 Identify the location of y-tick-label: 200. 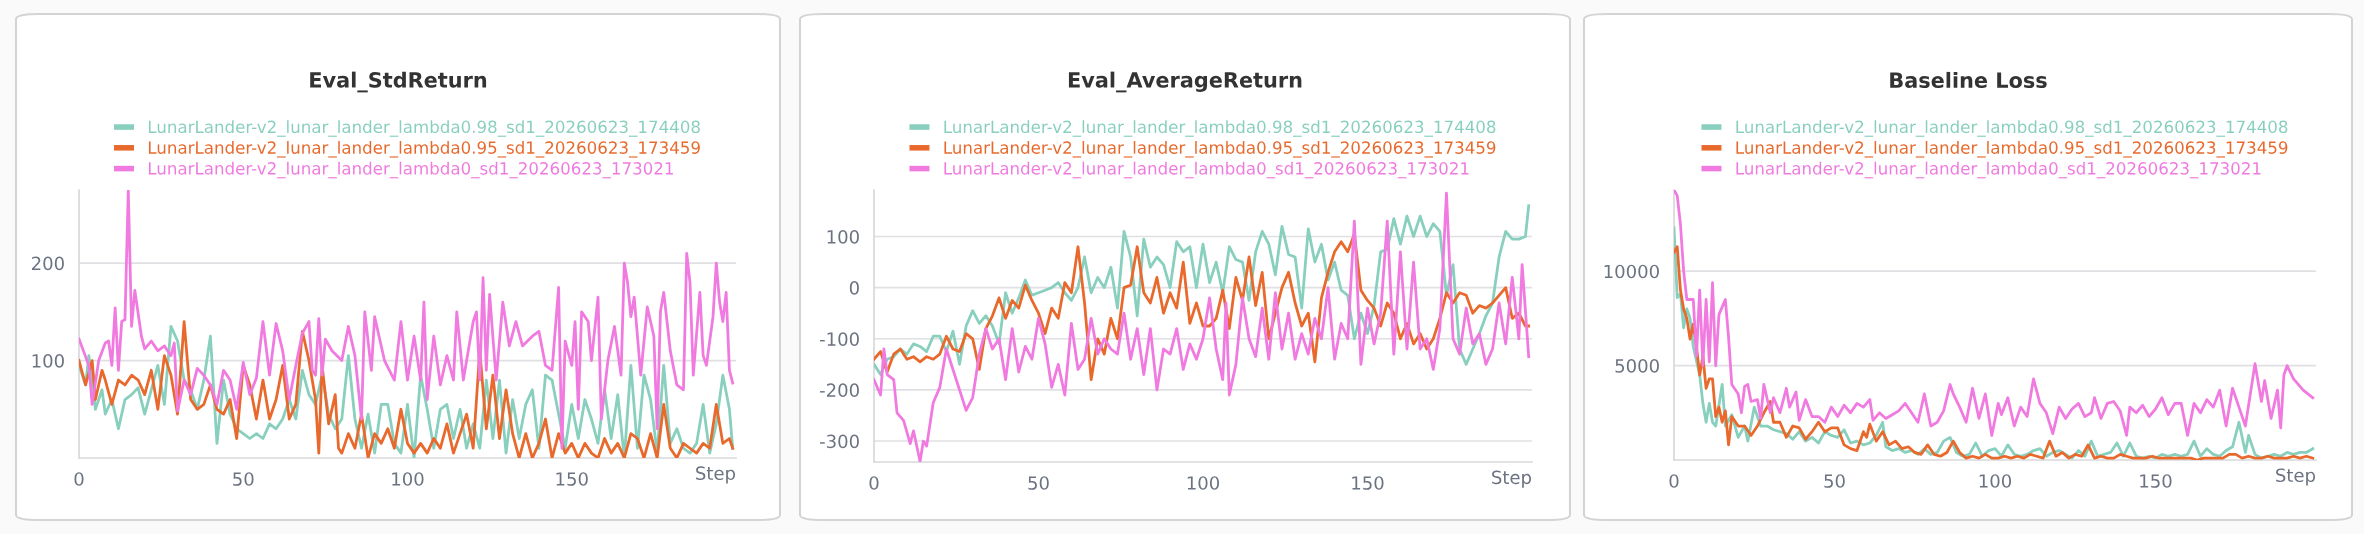
(47, 263).